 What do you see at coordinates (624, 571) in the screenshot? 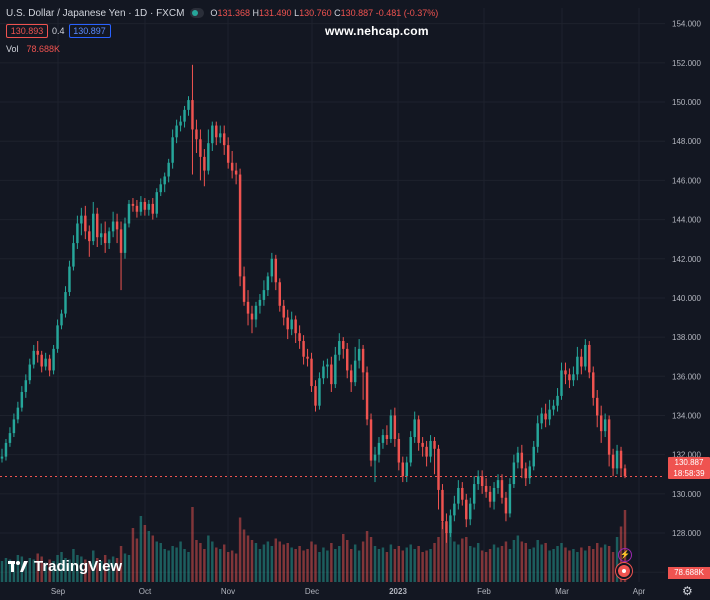
I see `record-icon` at bounding box center [624, 571].